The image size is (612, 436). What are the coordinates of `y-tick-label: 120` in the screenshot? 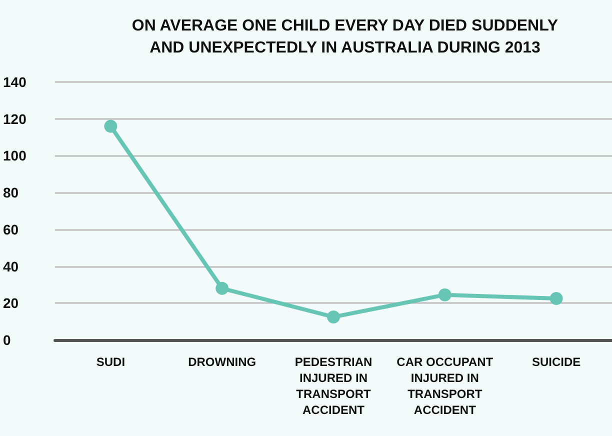 It's located at (15, 118).